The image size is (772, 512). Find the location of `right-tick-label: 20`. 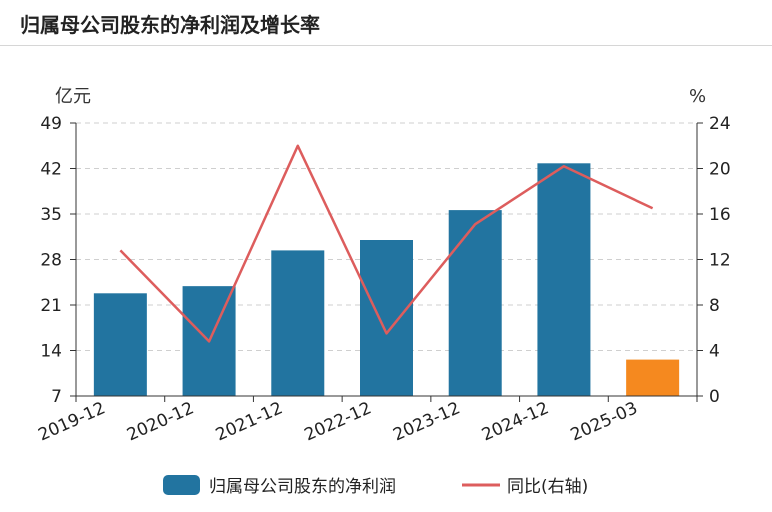

right-tick-label: 20 is located at coordinates (720, 170).